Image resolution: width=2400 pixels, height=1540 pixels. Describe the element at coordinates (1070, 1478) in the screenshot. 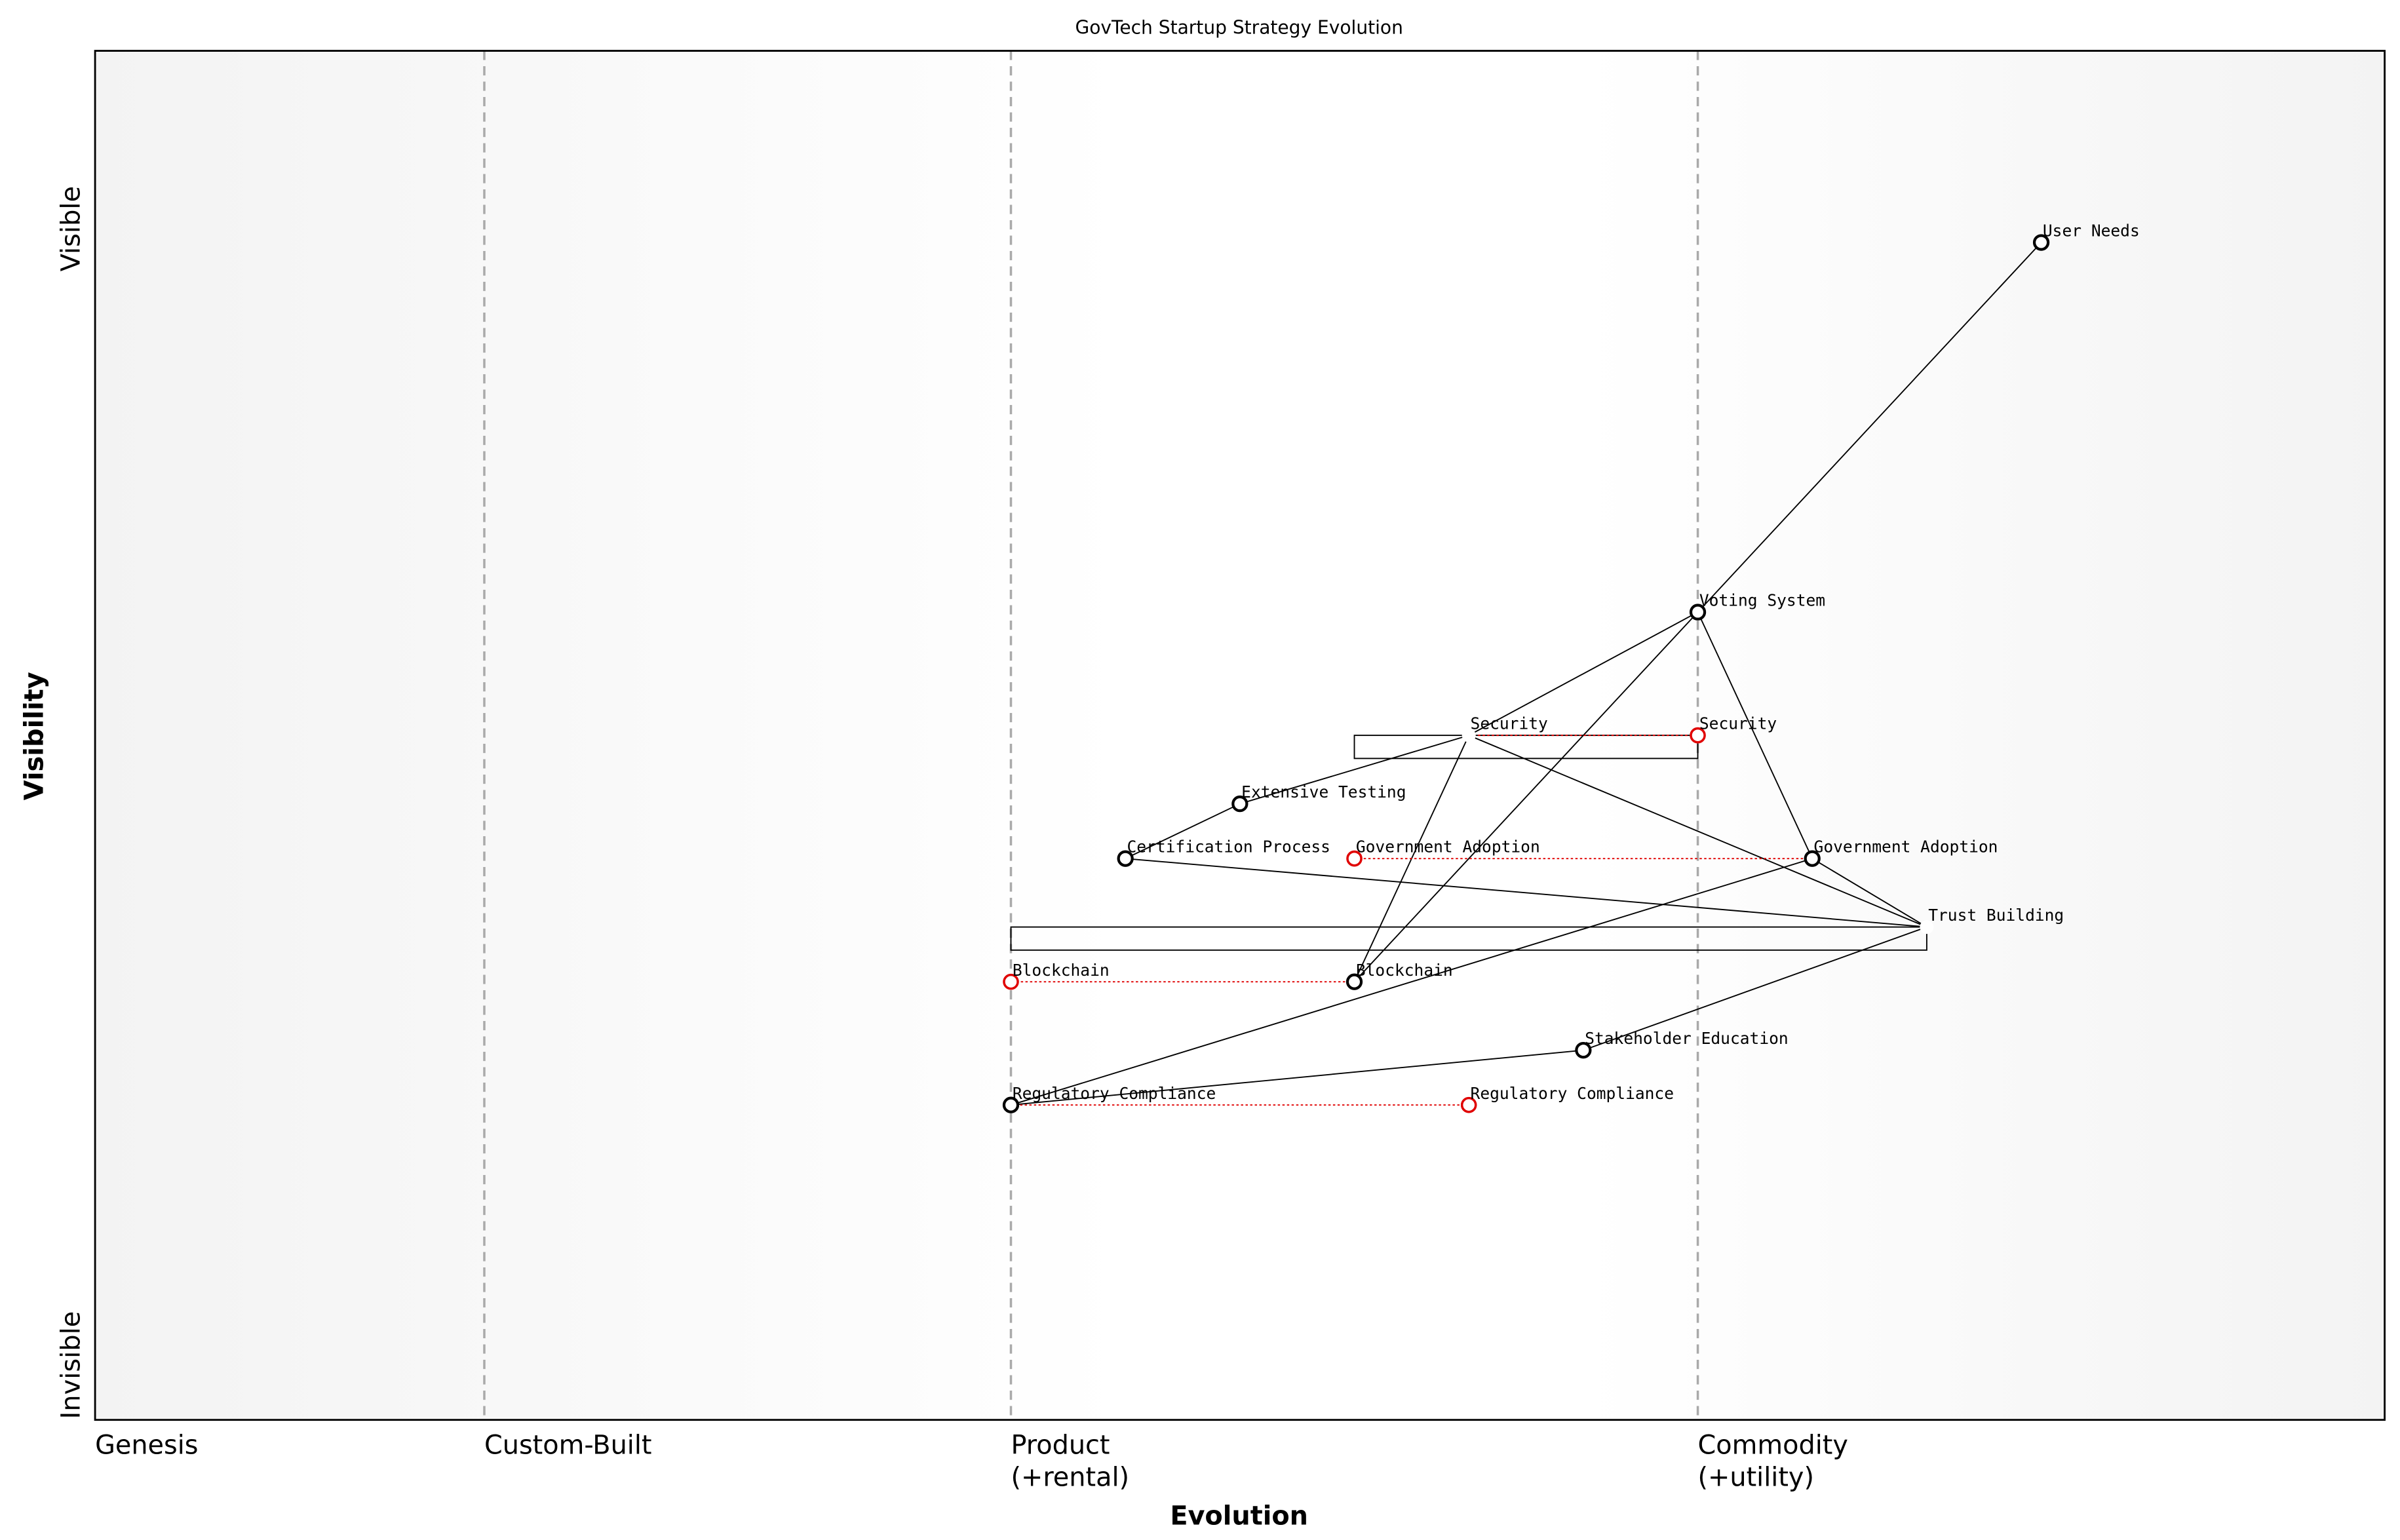

I see `x-tick-label: (+rental)` at that location.